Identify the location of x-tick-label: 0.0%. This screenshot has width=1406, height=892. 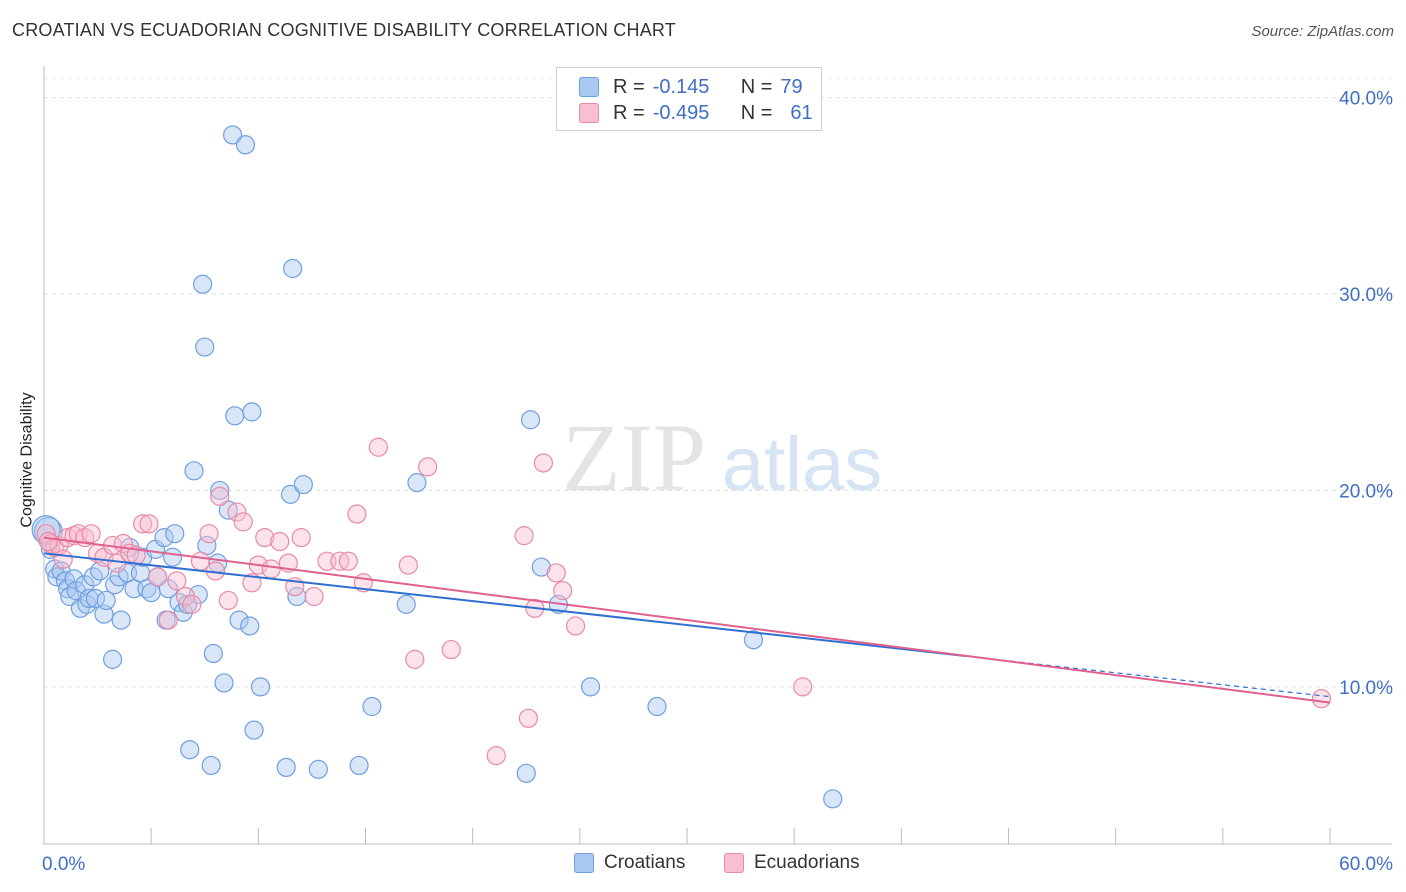
(63, 864).